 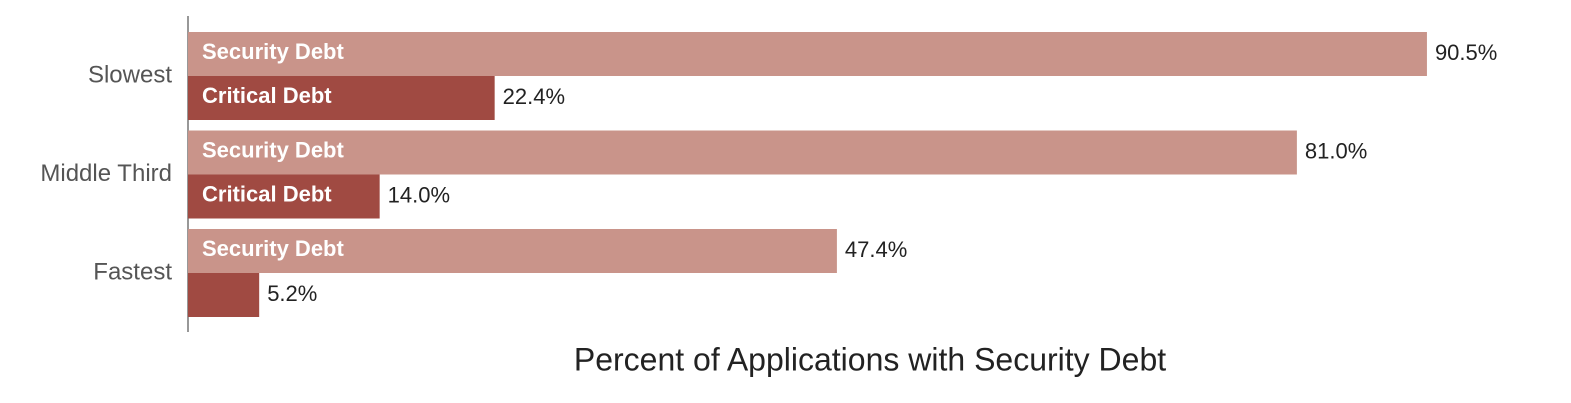 What do you see at coordinates (1466, 52) in the screenshot?
I see `value-label: 90.5%` at bounding box center [1466, 52].